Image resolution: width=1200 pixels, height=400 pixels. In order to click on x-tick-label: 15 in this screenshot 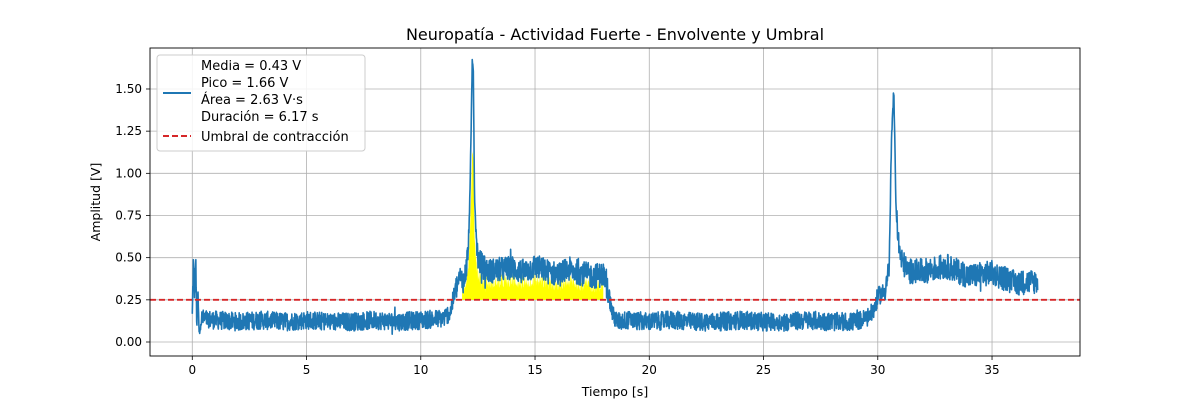, I will do `click(534, 370)`.